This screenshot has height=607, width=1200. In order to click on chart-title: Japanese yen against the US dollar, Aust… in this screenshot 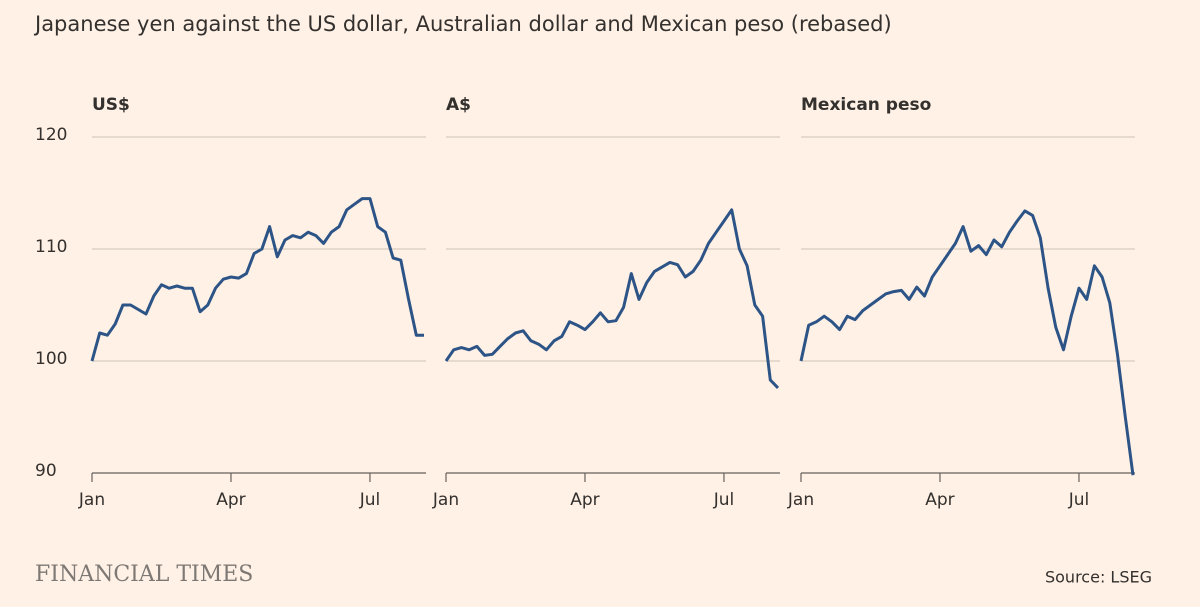, I will do `click(462, 24)`.